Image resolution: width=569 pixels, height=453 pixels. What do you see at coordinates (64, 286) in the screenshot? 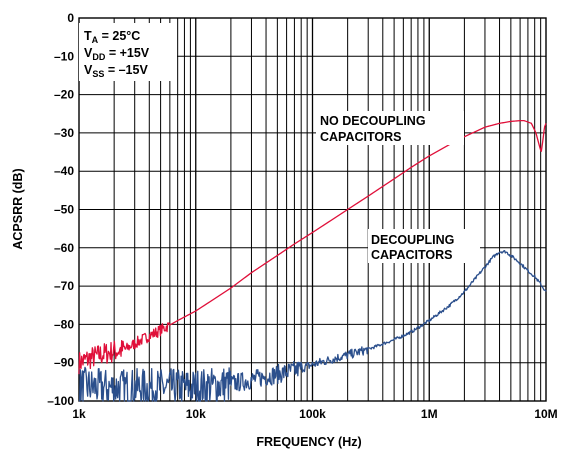
I see `y-tick-label: –70` at bounding box center [64, 286].